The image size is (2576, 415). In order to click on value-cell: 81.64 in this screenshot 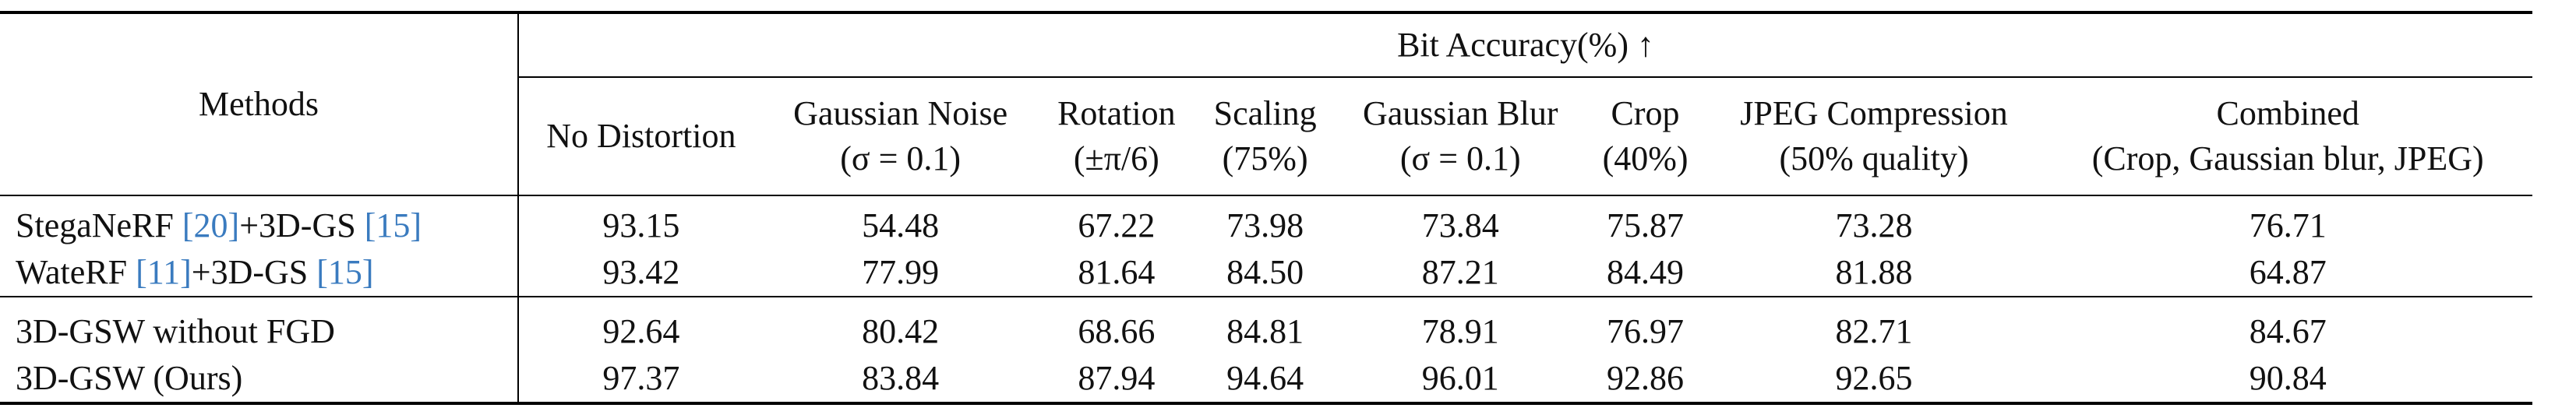, I will do `click(1117, 272)`.